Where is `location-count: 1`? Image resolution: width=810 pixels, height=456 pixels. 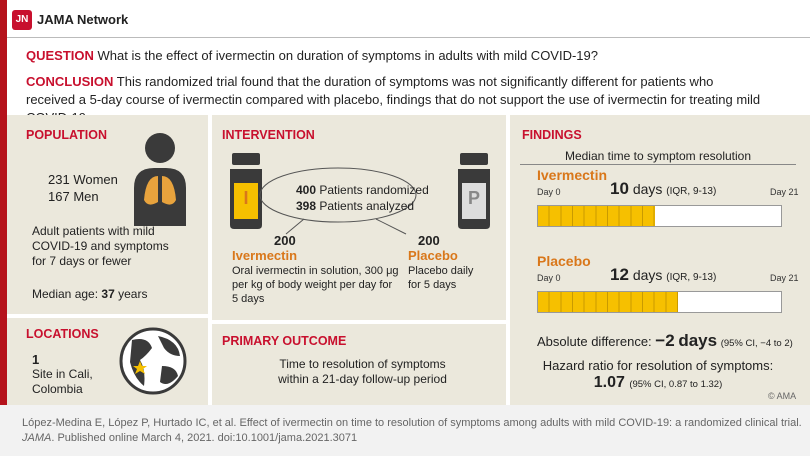 location-count: 1 is located at coordinates (36, 359).